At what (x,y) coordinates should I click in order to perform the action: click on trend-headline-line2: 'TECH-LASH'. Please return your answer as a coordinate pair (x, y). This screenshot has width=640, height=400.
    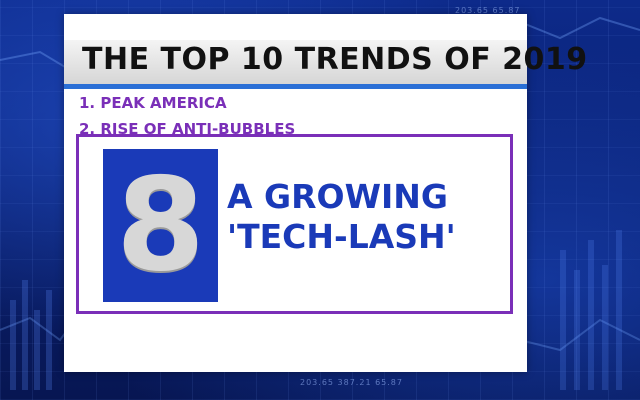
    Looking at the image, I should click on (341, 236).